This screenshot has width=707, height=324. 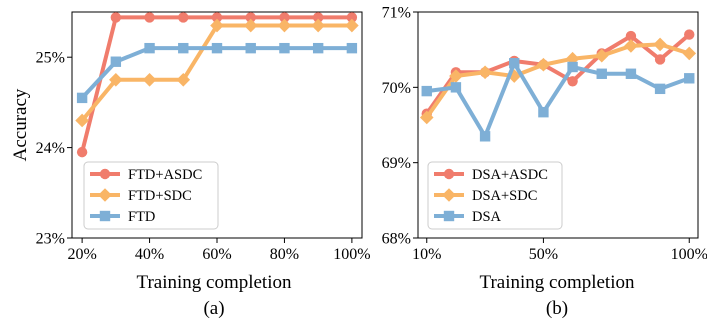 I want to click on x-tick-label: 20%, so click(x=81, y=254).